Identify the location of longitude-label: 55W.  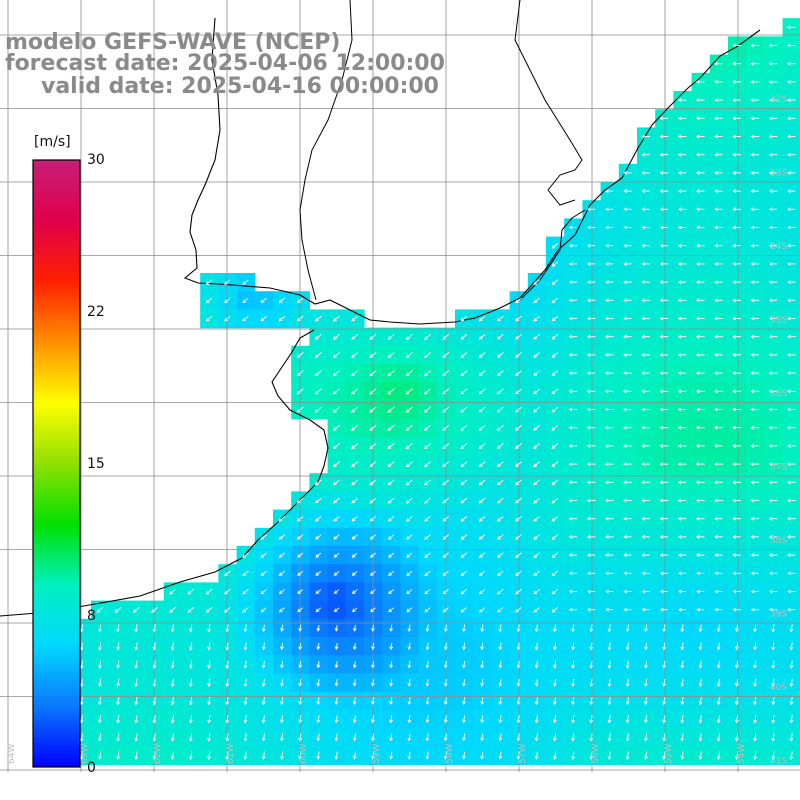
(669, 754).